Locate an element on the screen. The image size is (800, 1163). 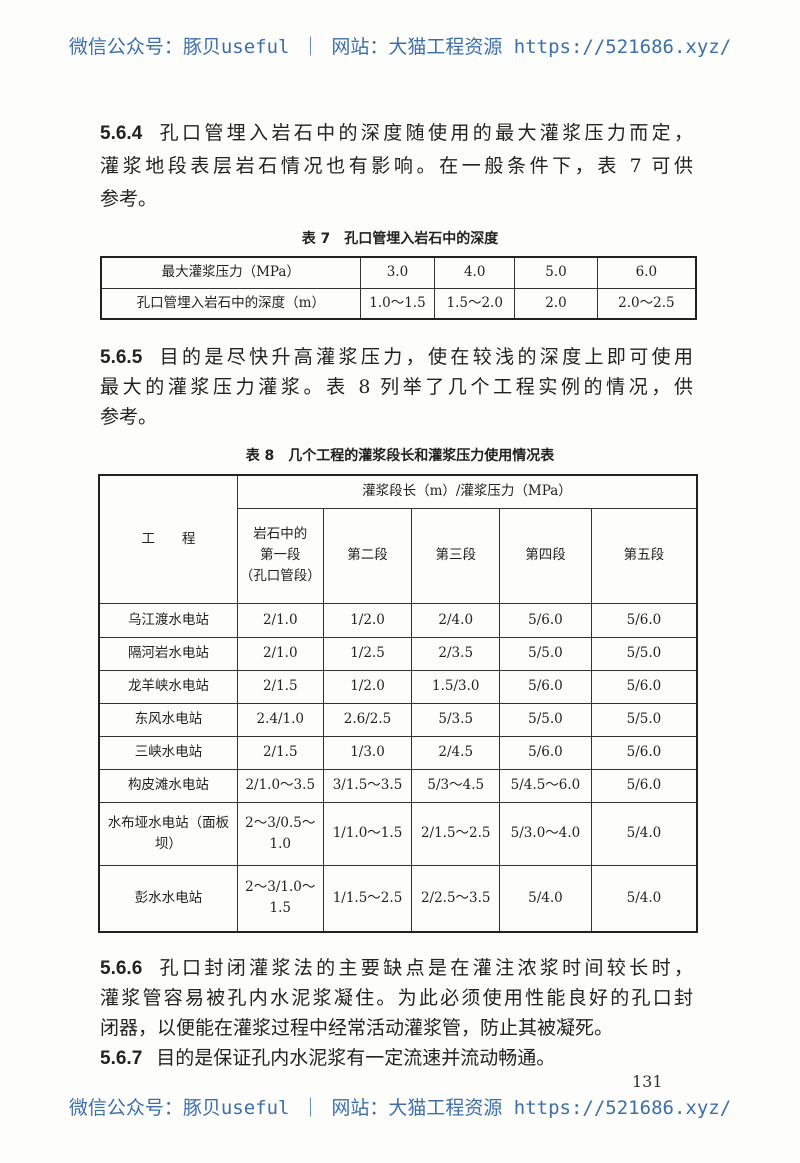
text: 第一段 is located at coordinates (280, 555).